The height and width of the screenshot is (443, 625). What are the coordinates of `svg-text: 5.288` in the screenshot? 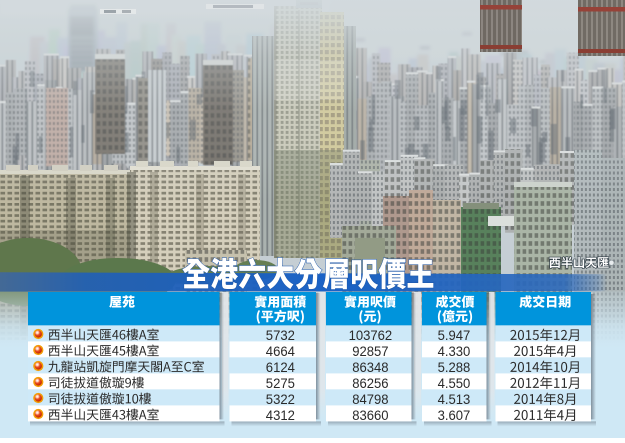 It's located at (454, 368).